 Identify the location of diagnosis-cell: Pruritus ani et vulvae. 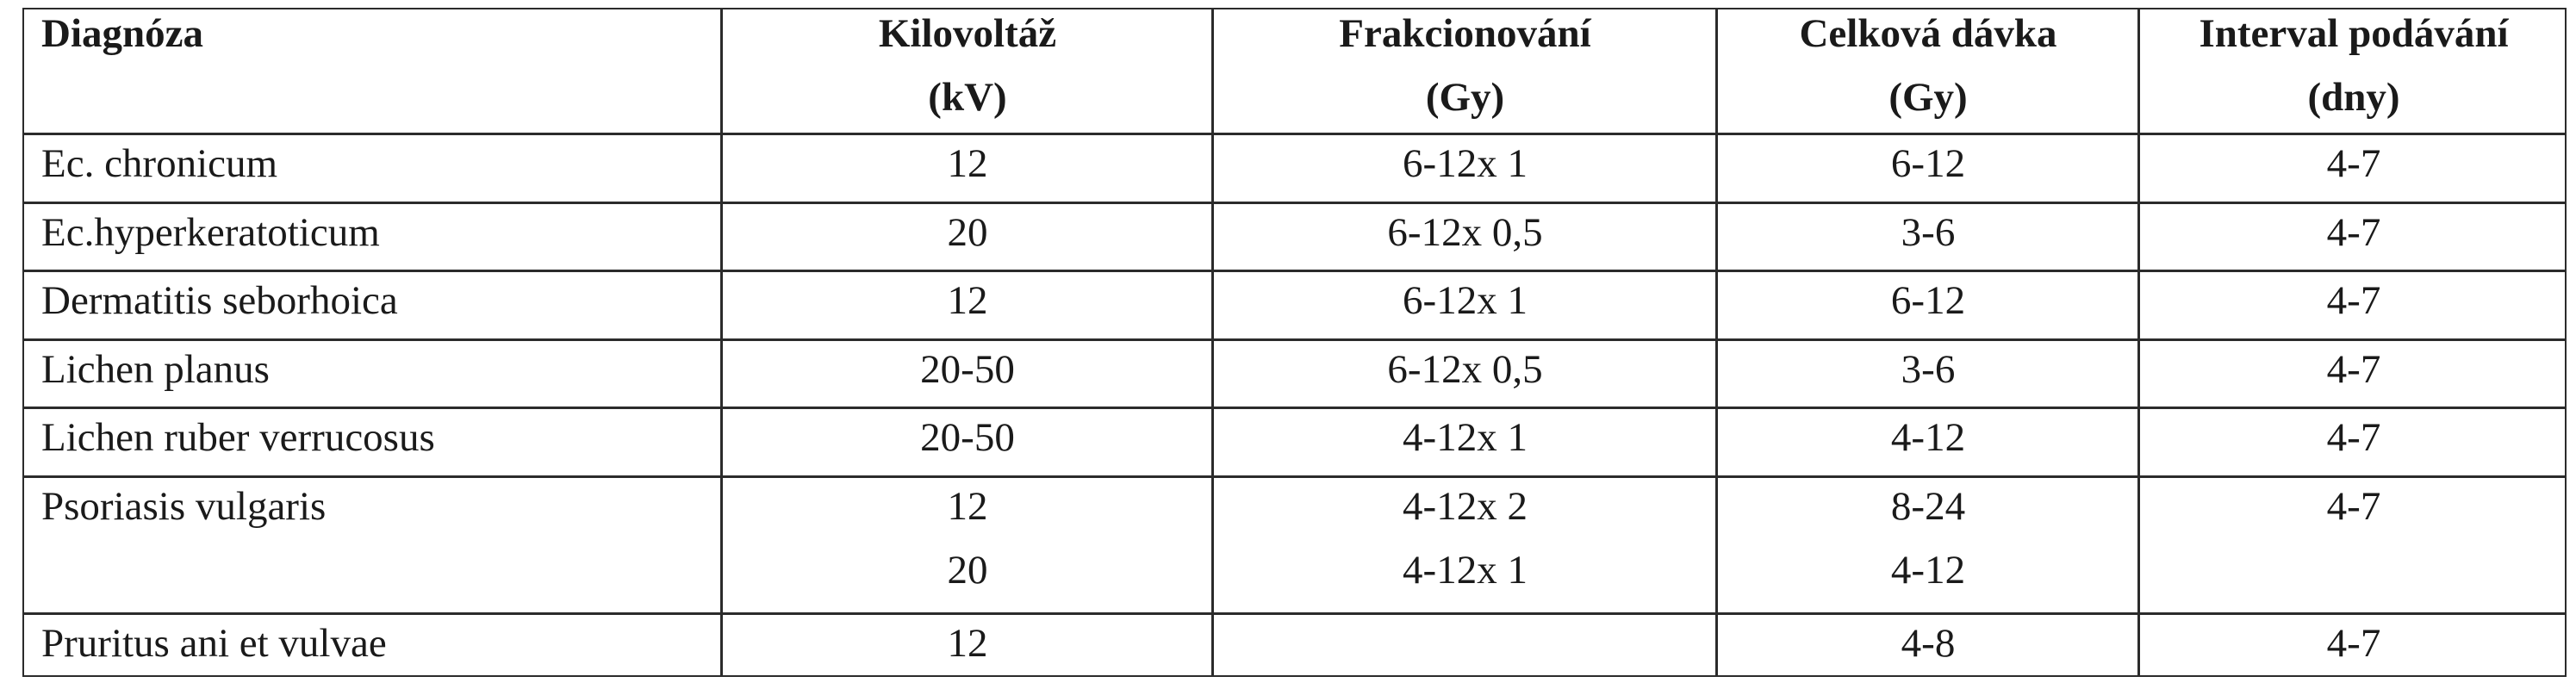
(214, 643).